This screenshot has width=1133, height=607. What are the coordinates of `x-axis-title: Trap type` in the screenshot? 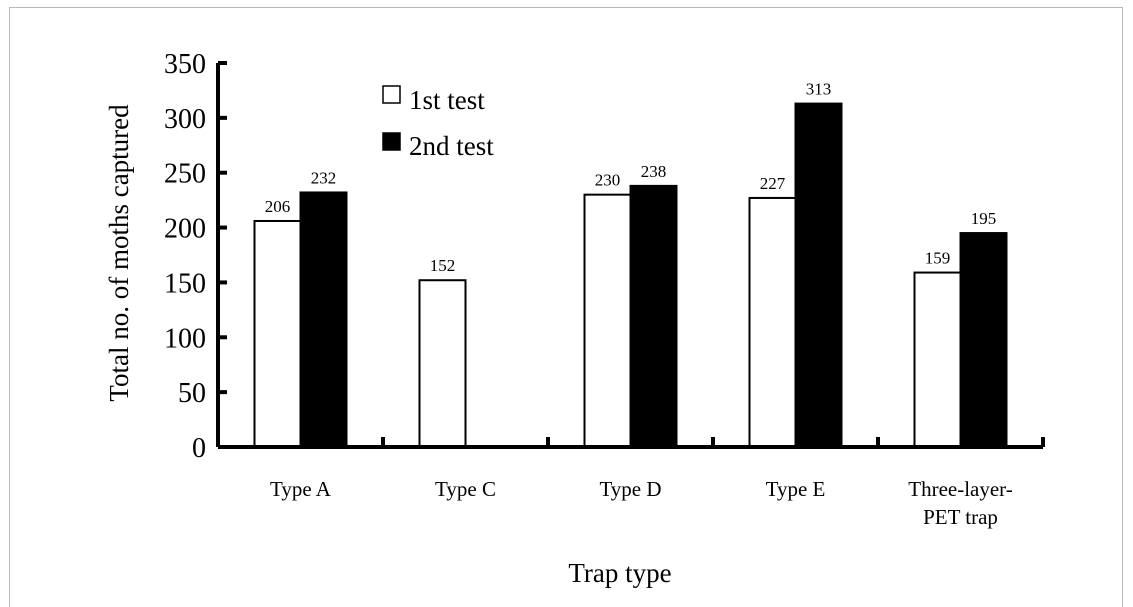 It's located at (619, 573).